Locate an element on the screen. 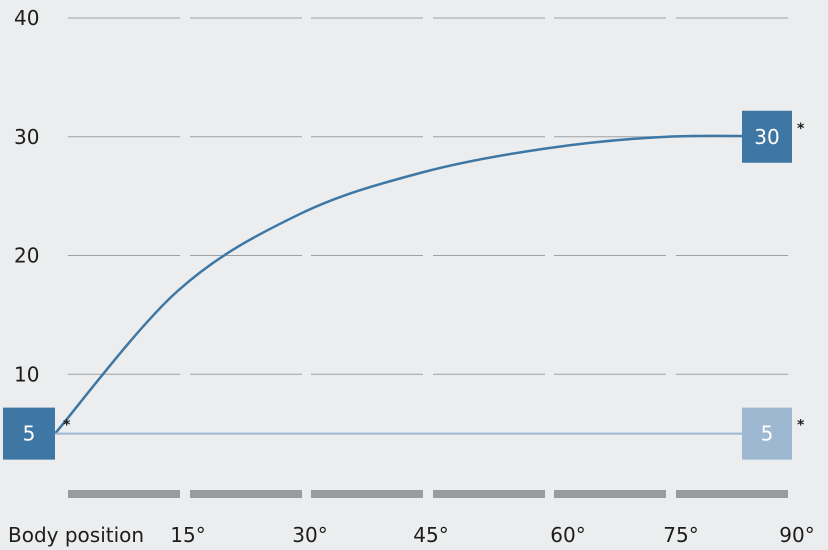 The height and width of the screenshot is (550, 828). start-label-dark-box is located at coordinates (29, 433).